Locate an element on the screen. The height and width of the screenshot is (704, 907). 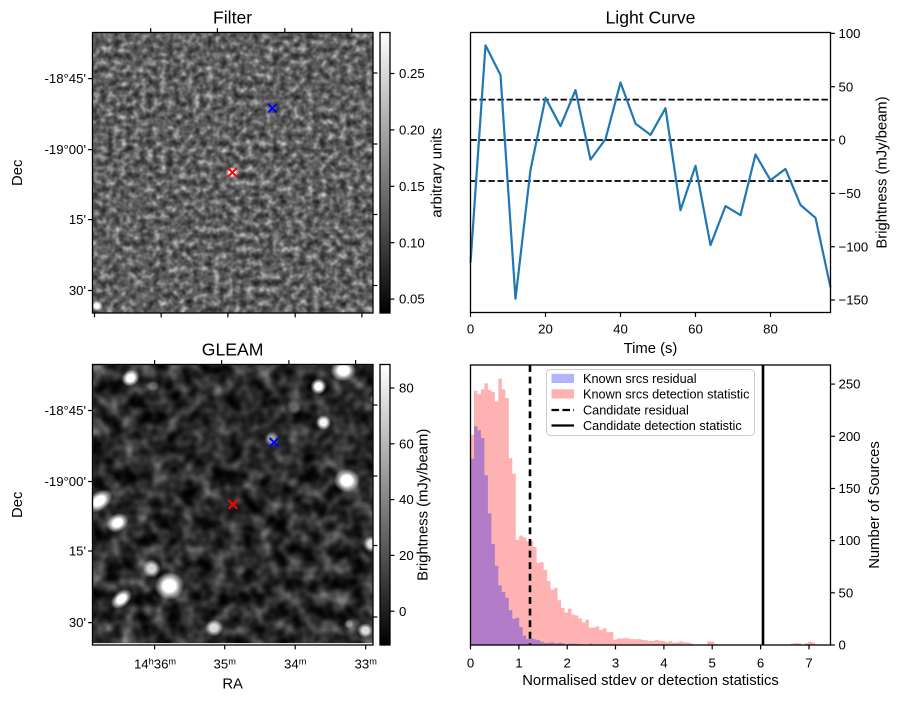
svg-text: 2 is located at coordinates (567, 663).